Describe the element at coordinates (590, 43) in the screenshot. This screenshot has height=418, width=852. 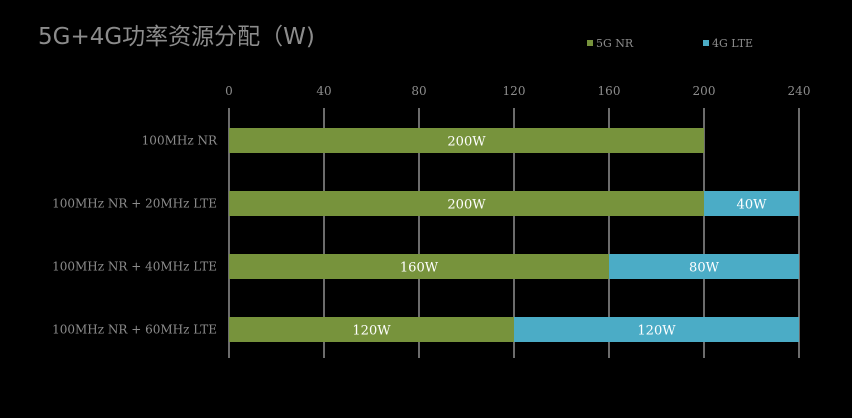
I see `legend-swatch-5g-nr` at that location.